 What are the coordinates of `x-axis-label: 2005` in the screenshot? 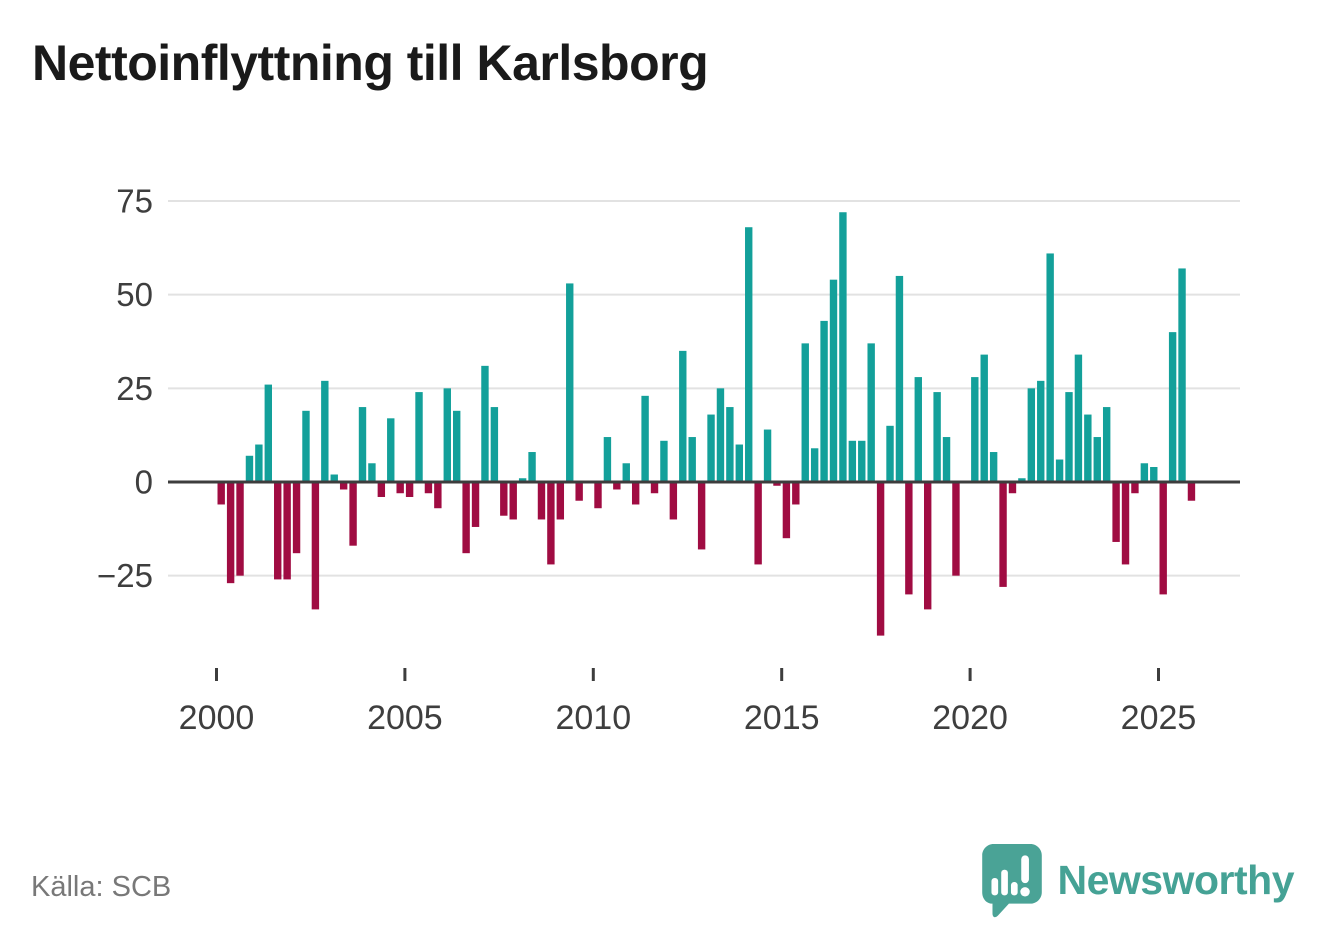 It's located at (405, 718).